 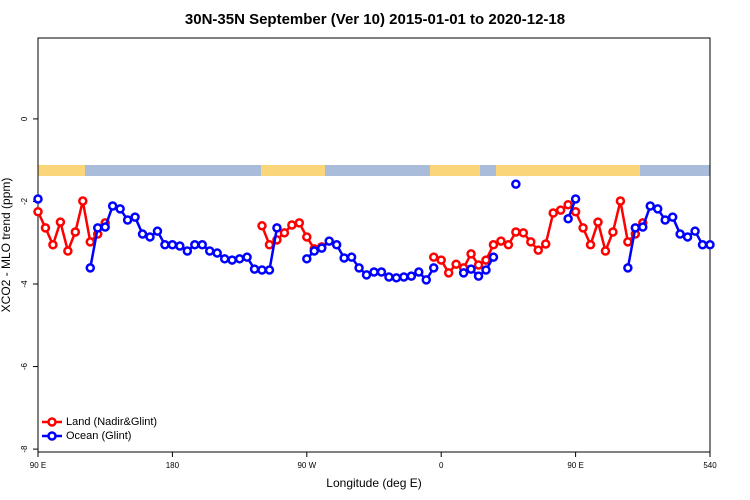 What do you see at coordinates (373, 483) in the screenshot?
I see `x-axis-label: Longitude (deg E)` at bounding box center [373, 483].